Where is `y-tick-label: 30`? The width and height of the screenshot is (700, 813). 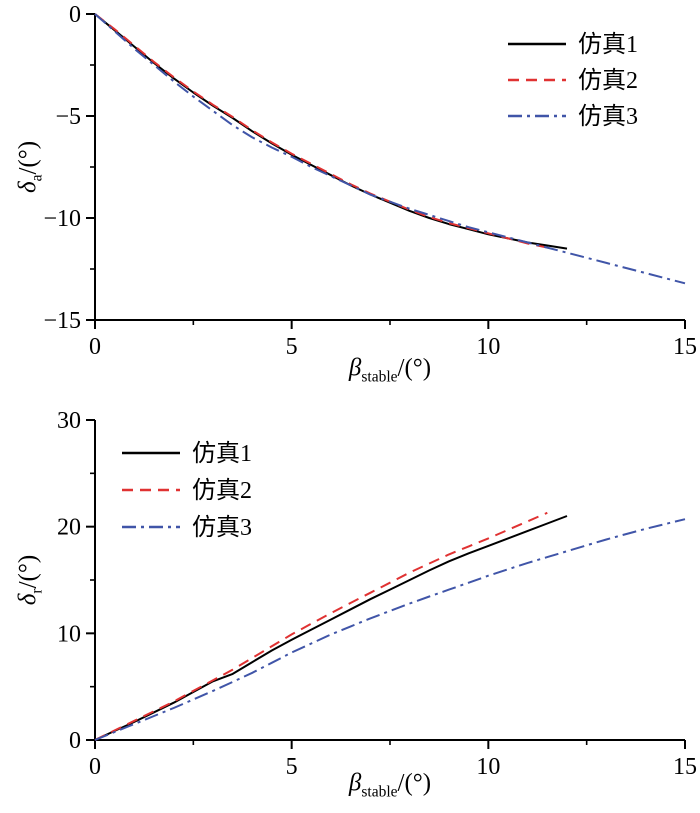
y-tick-label: 30 is located at coordinates (69, 421).